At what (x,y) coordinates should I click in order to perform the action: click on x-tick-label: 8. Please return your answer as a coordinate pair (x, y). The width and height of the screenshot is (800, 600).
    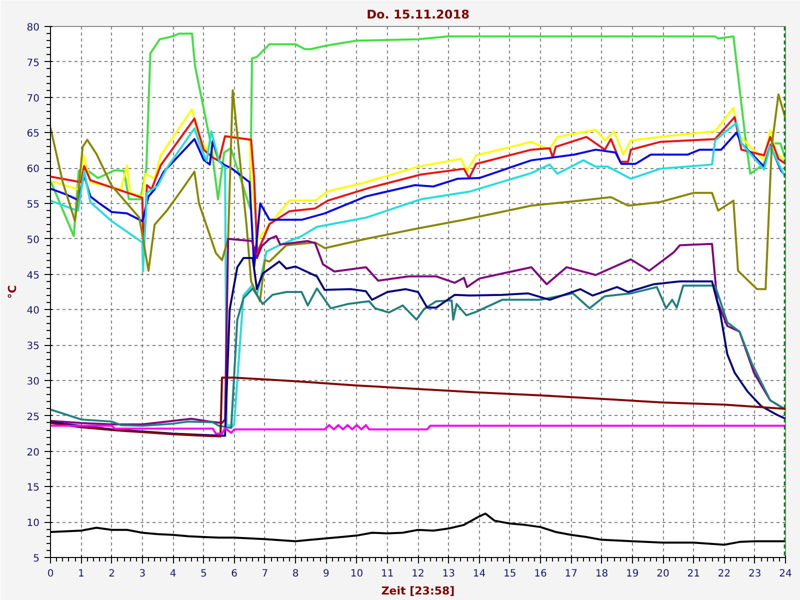
    Looking at the image, I should click on (295, 574).